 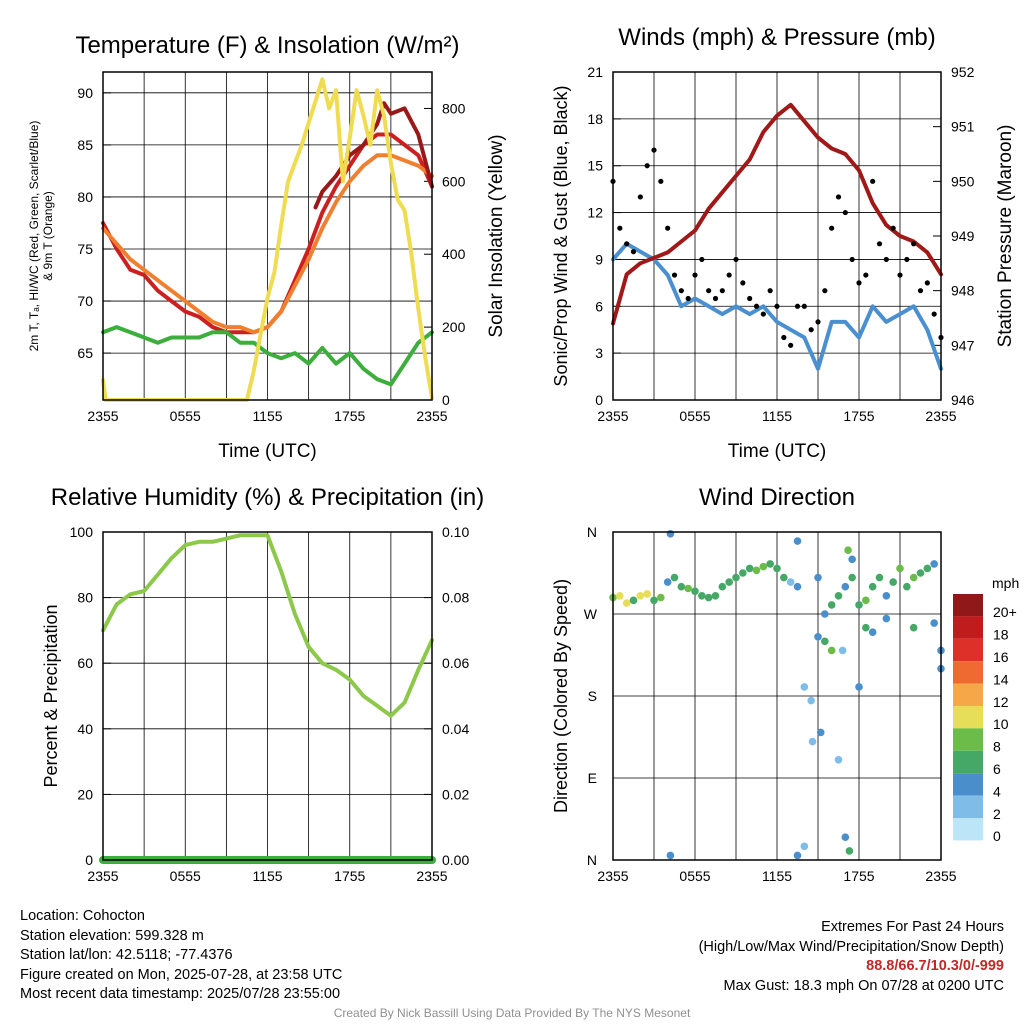 What do you see at coordinates (912, 927) in the screenshot?
I see `extremes-title: Extremes For Past 24 Hours` at bounding box center [912, 927].